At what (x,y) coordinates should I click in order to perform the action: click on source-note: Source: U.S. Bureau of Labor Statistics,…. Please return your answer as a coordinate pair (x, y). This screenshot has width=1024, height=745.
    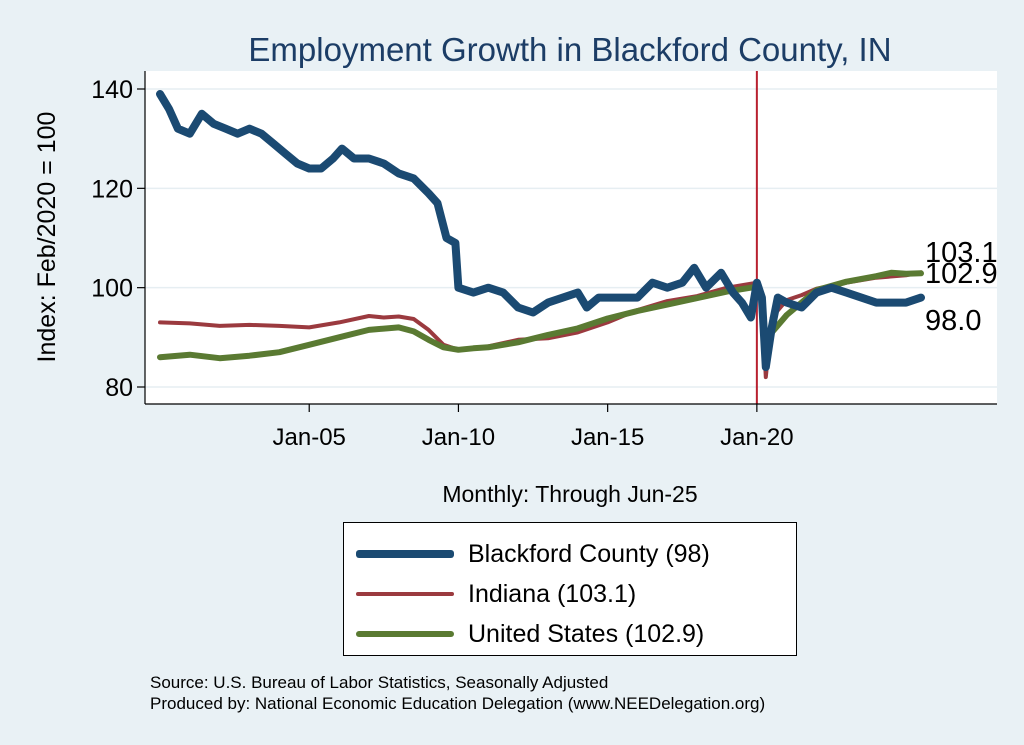
    Looking at the image, I should click on (457, 693).